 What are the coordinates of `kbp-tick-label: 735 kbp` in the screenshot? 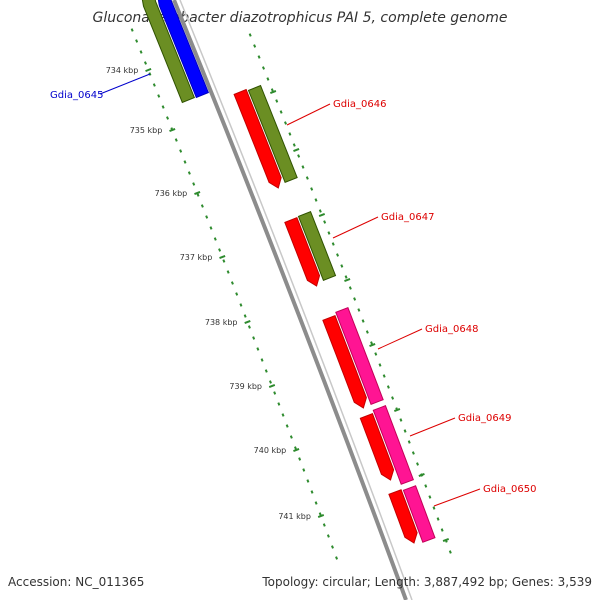 It's located at (146, 130).